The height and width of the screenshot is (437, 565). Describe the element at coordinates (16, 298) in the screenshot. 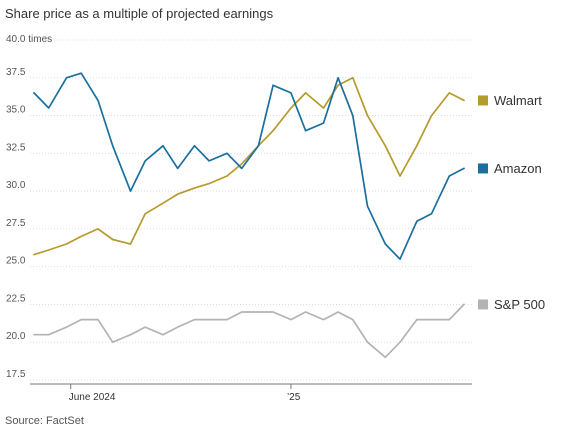

I see `y-tick-label: 22.5` at that location.